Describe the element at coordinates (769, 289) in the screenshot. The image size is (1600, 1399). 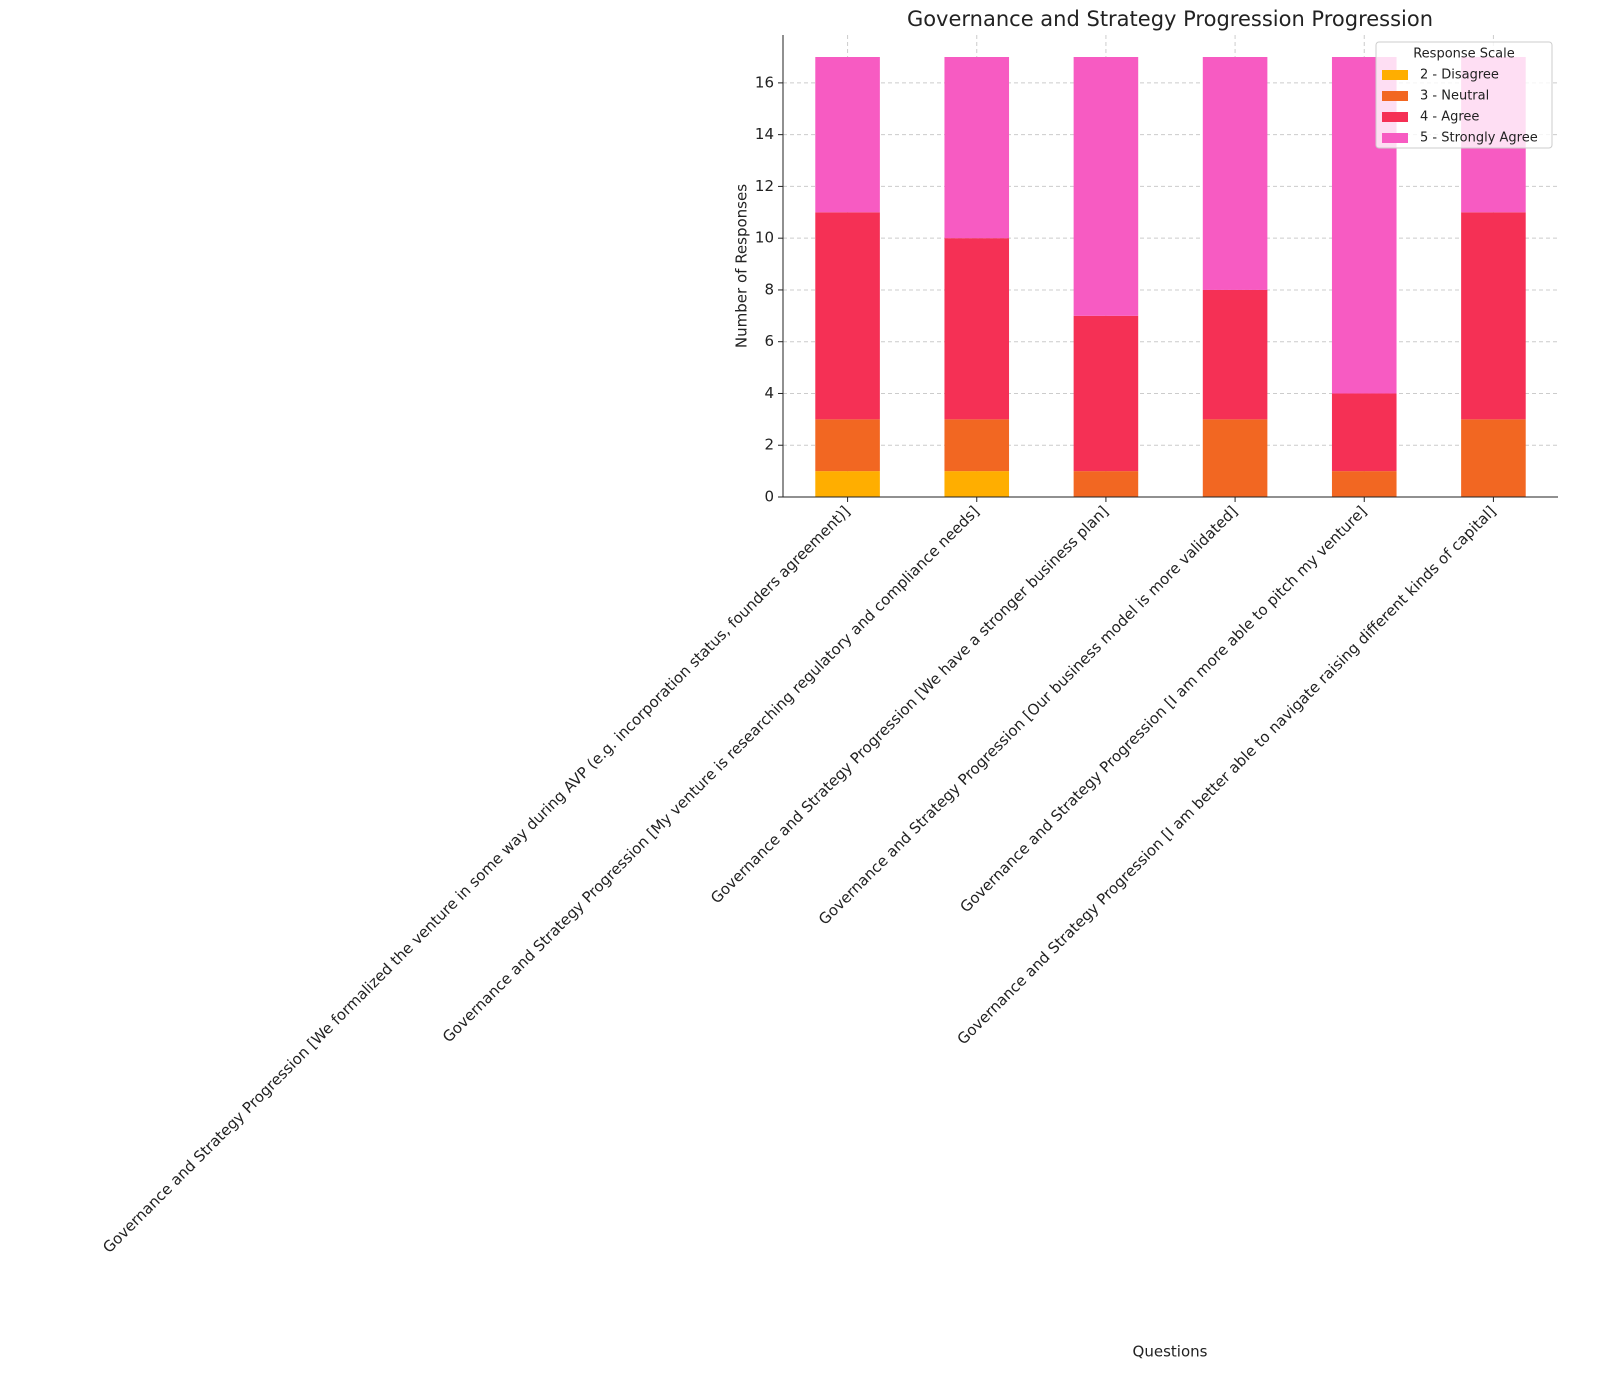
I see `y-tick-label: 8` at that location.